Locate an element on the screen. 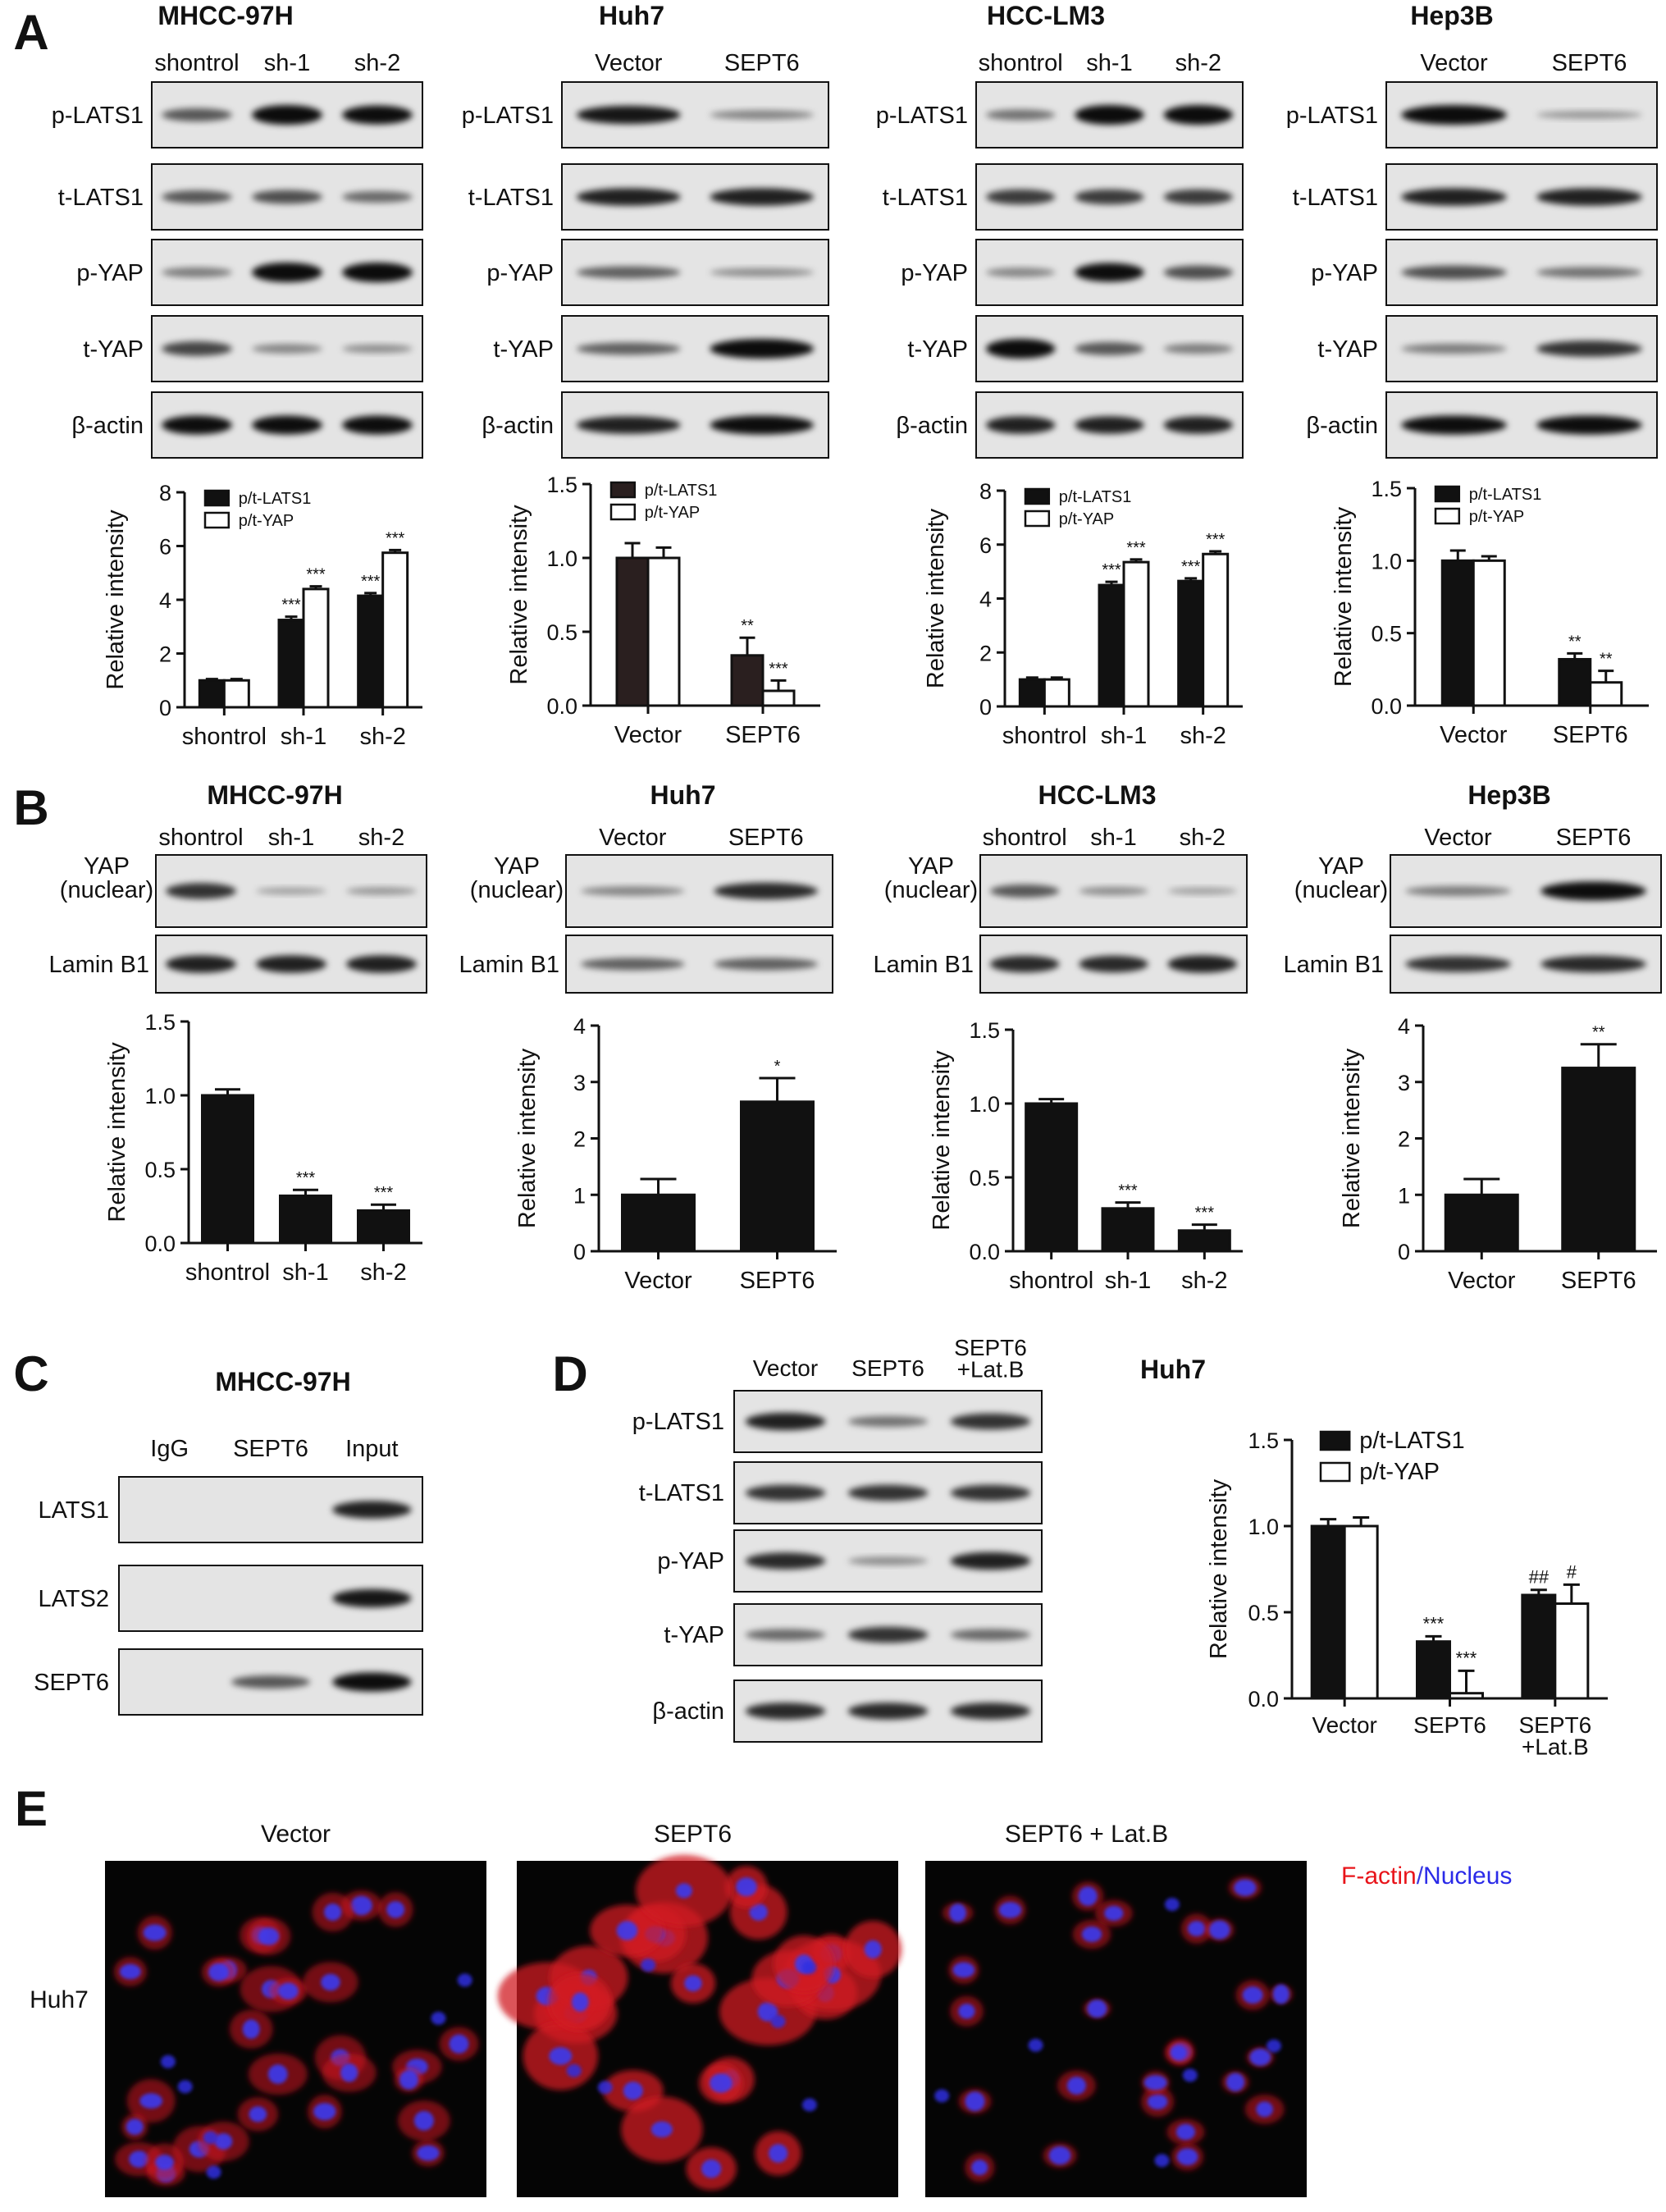 This screenshot has width=1666, height=2212. label-line: SEPT6 is located at coordinates (1555, 1725).